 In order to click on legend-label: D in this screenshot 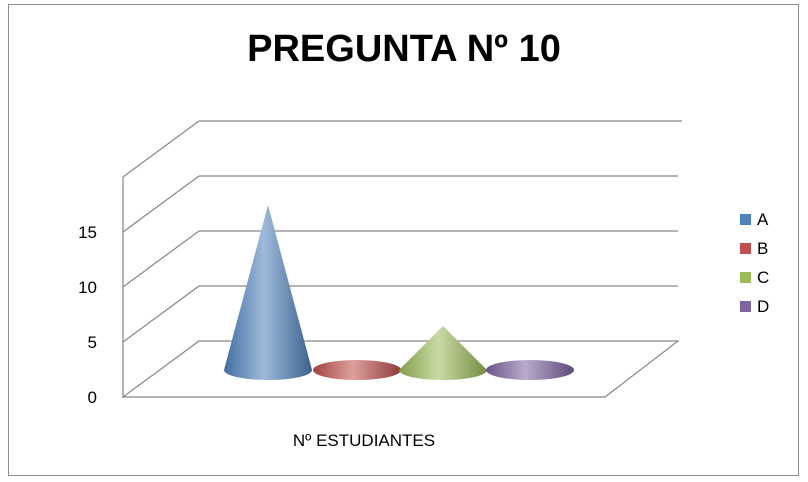, I will do `click(763, 306)`.